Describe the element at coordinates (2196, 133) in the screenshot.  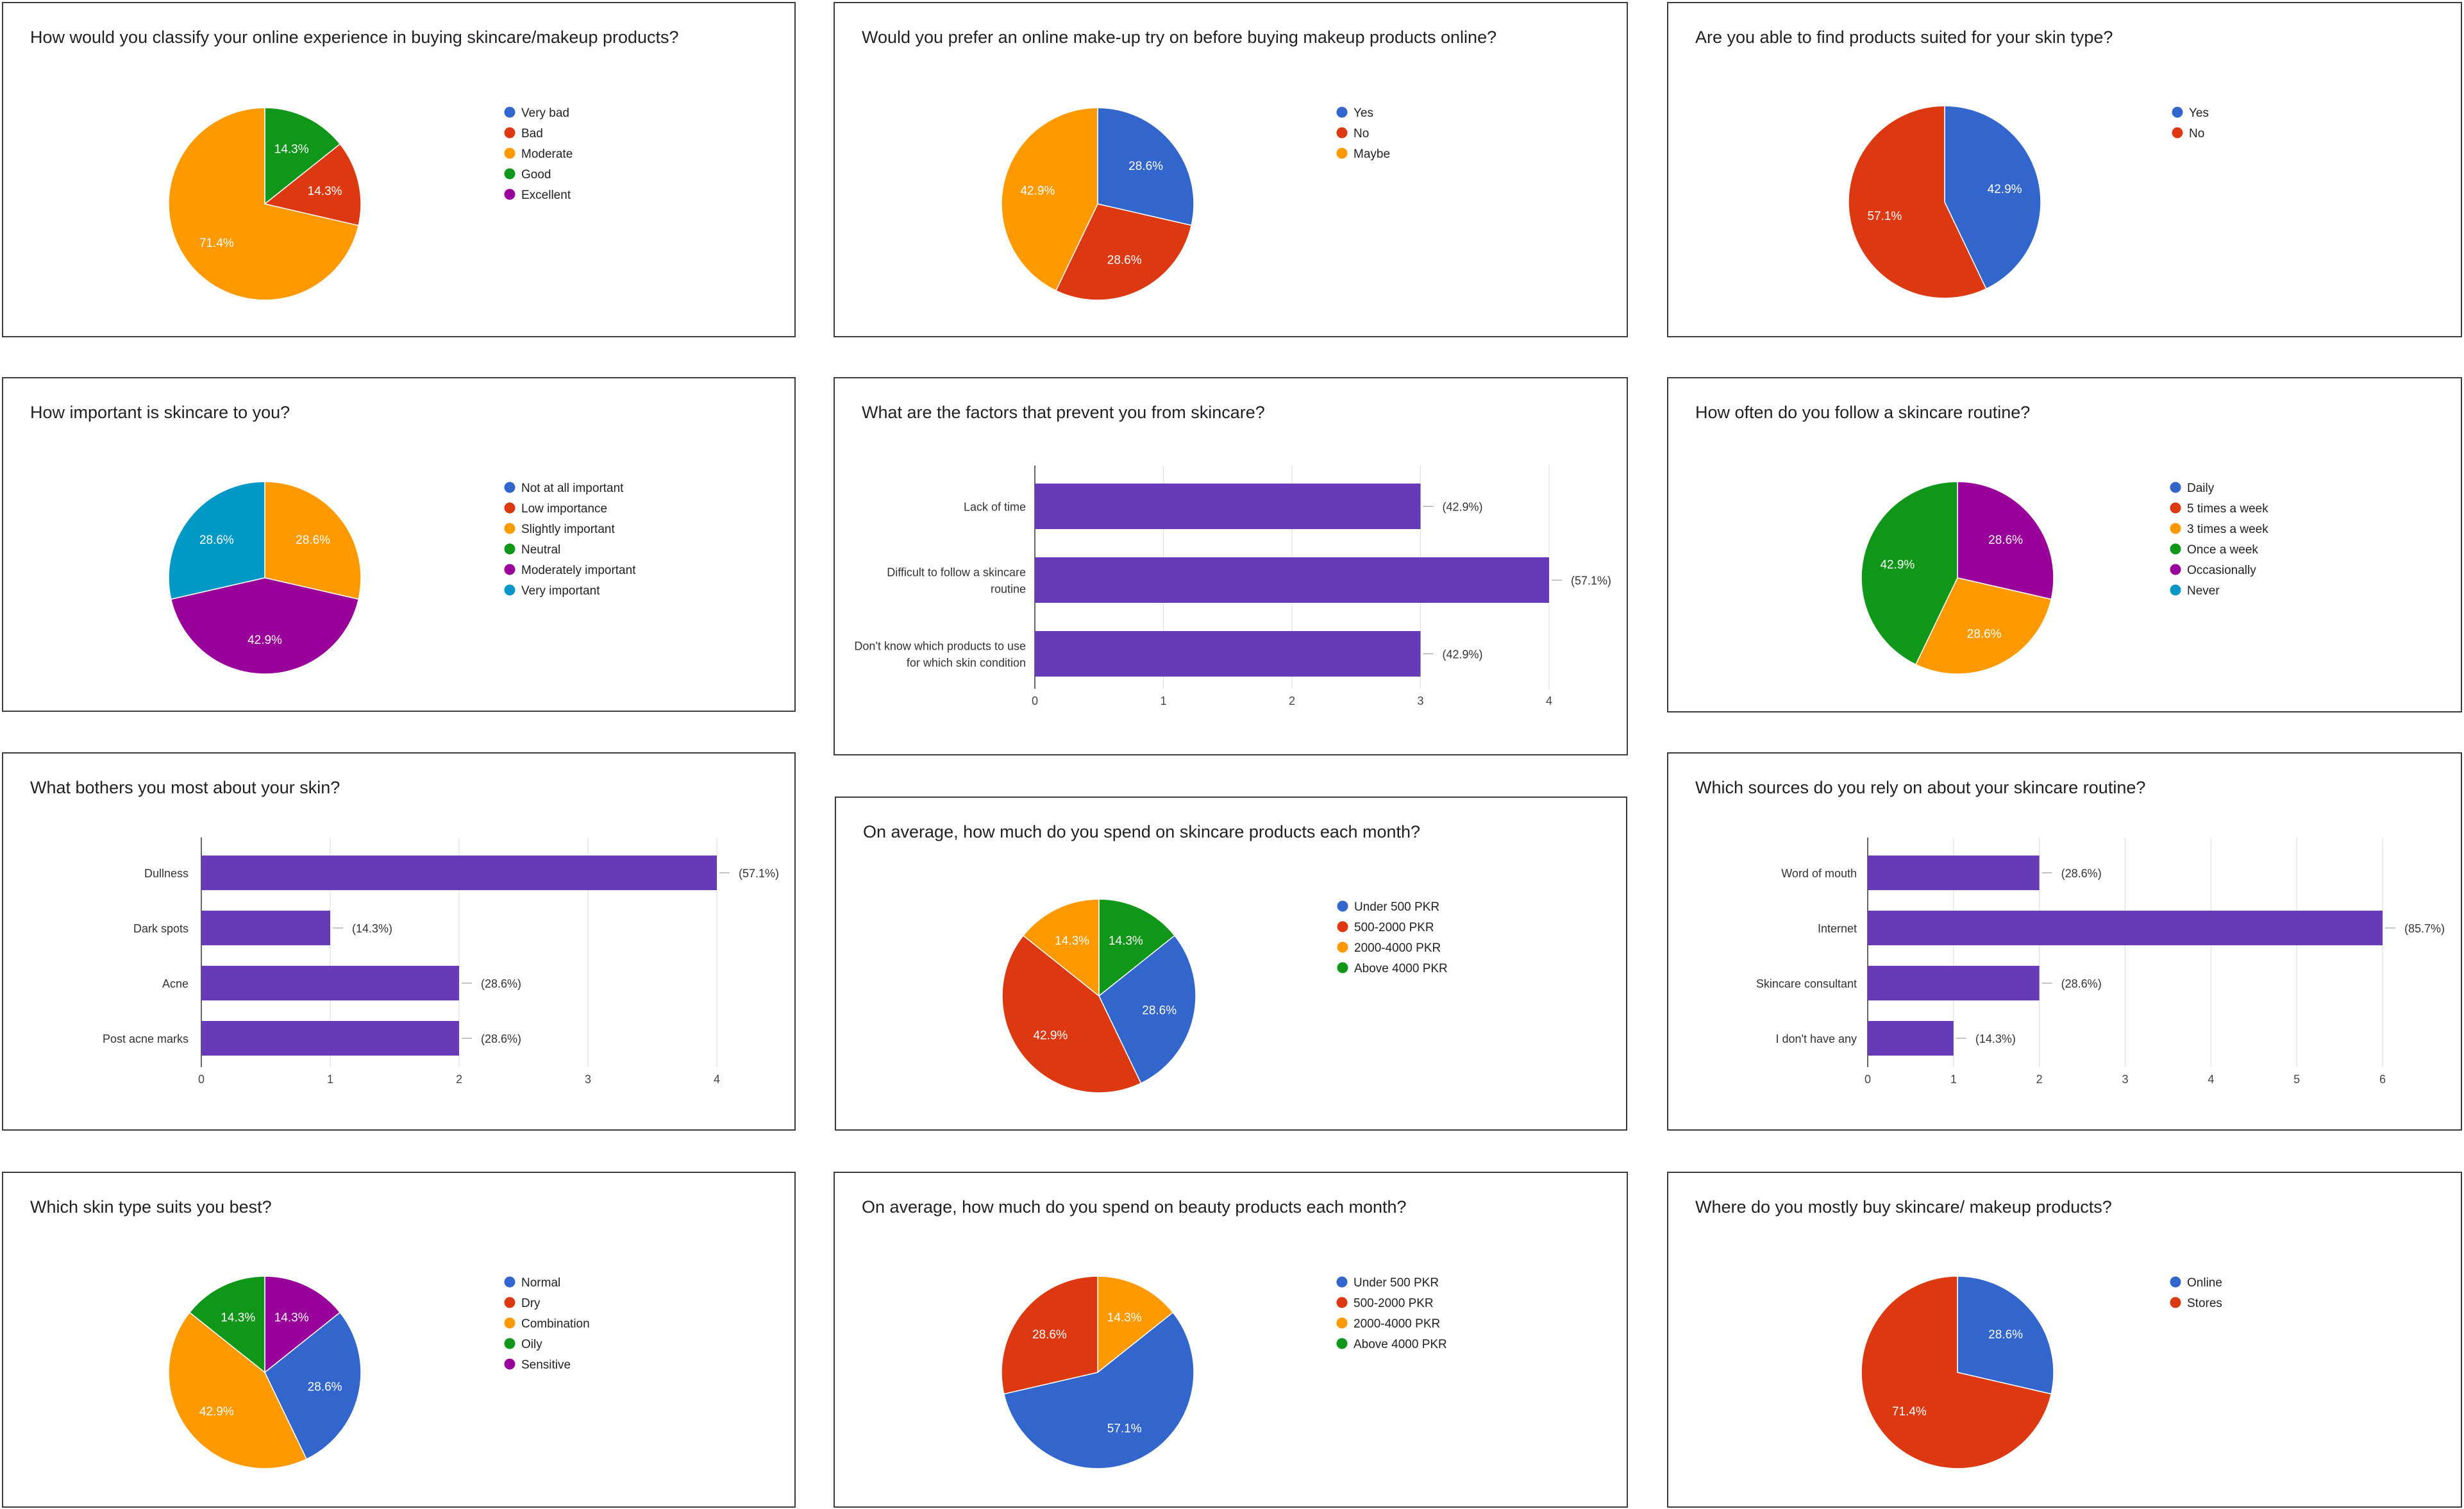
I see `legend-label: No` at that location.